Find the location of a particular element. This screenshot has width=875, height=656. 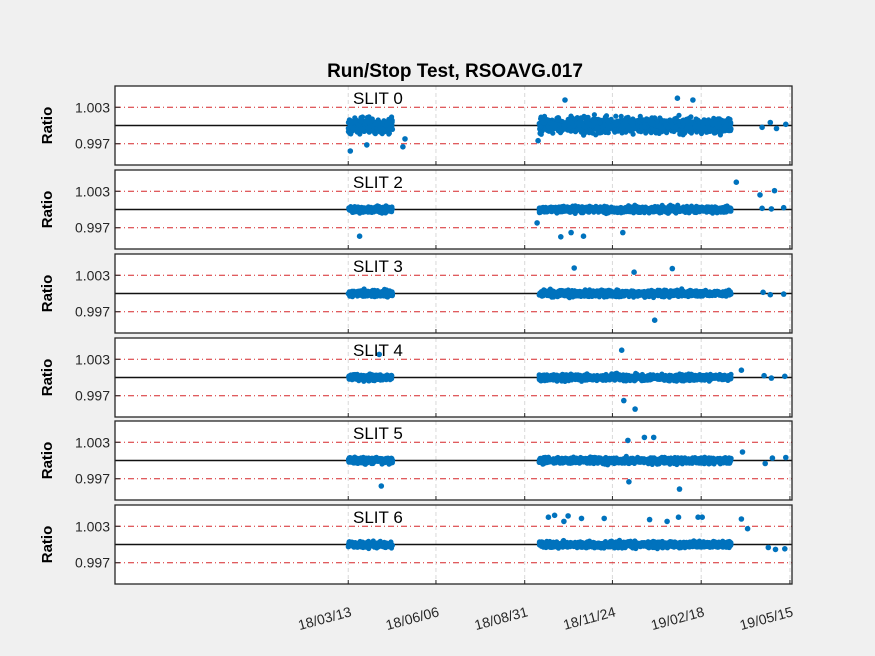

data-points is located at coordinates (567, 124).